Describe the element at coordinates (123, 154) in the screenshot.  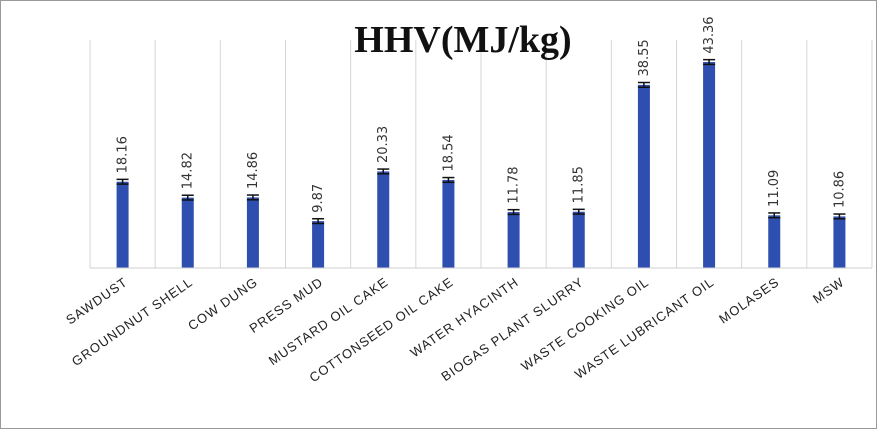
I see `data-label: 18.16` at that location.